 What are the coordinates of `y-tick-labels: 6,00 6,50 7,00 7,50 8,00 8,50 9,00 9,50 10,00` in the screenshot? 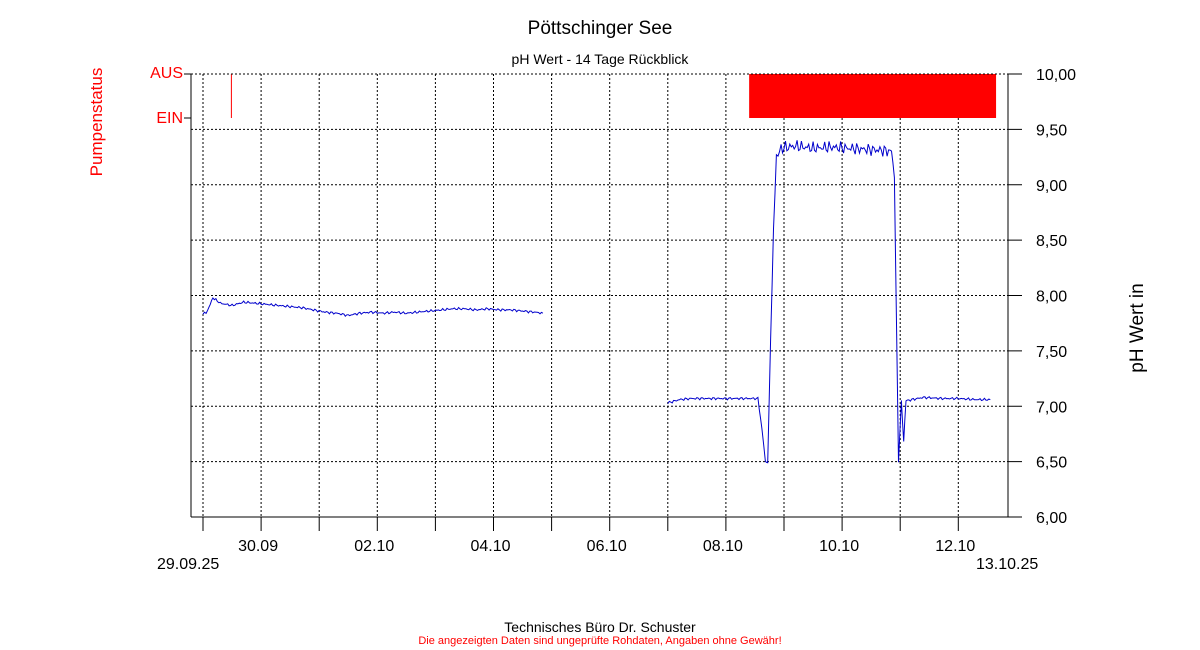 It's located at (1056, 297).